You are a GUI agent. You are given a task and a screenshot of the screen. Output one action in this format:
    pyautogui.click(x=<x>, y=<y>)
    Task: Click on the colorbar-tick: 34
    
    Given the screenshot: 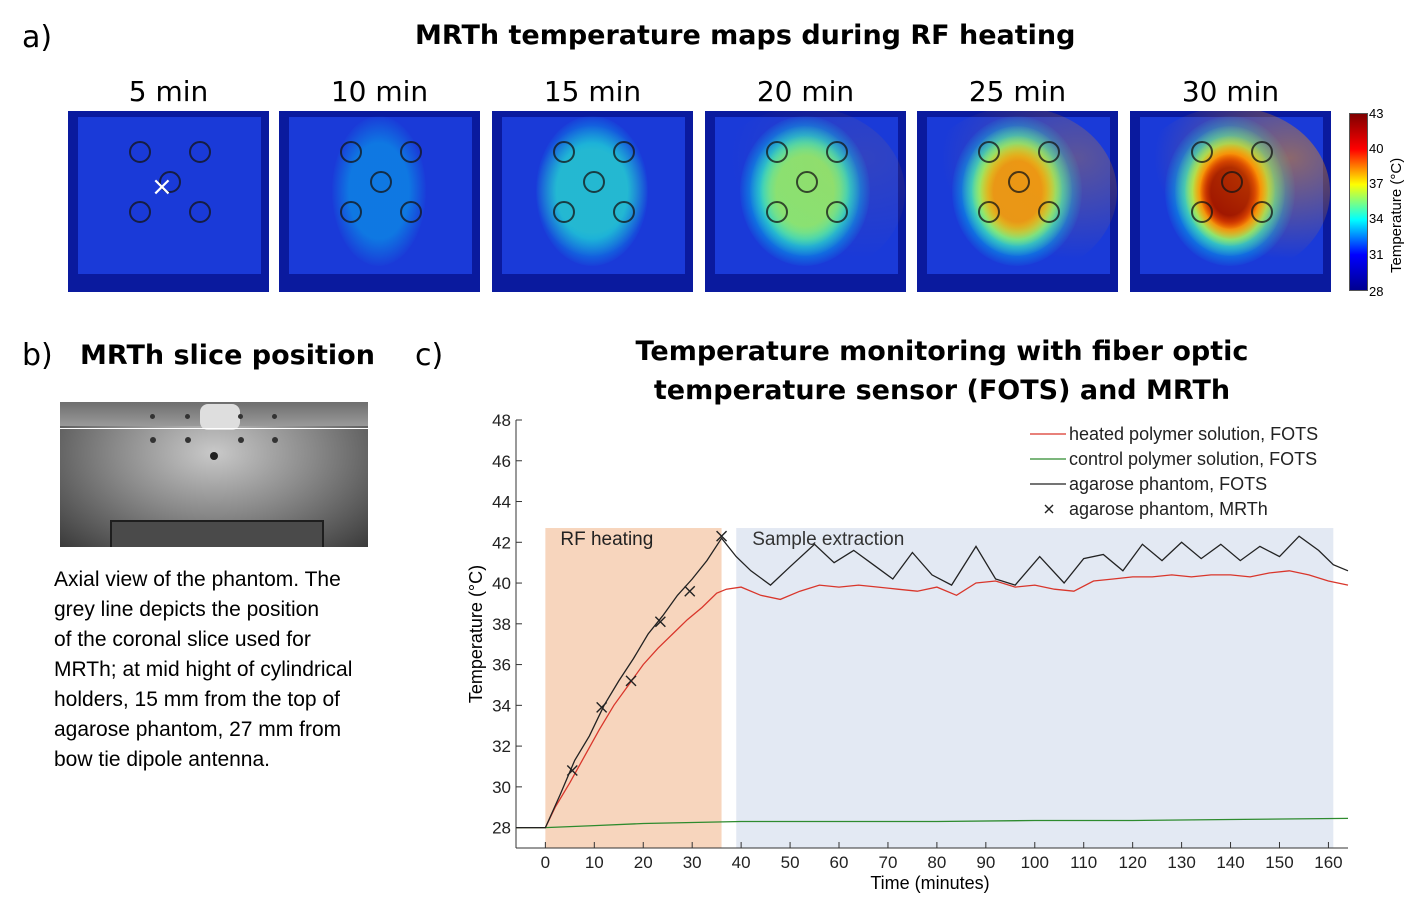 What is the action you would take?
    pyautogui.click(x=1376, y=218)
    